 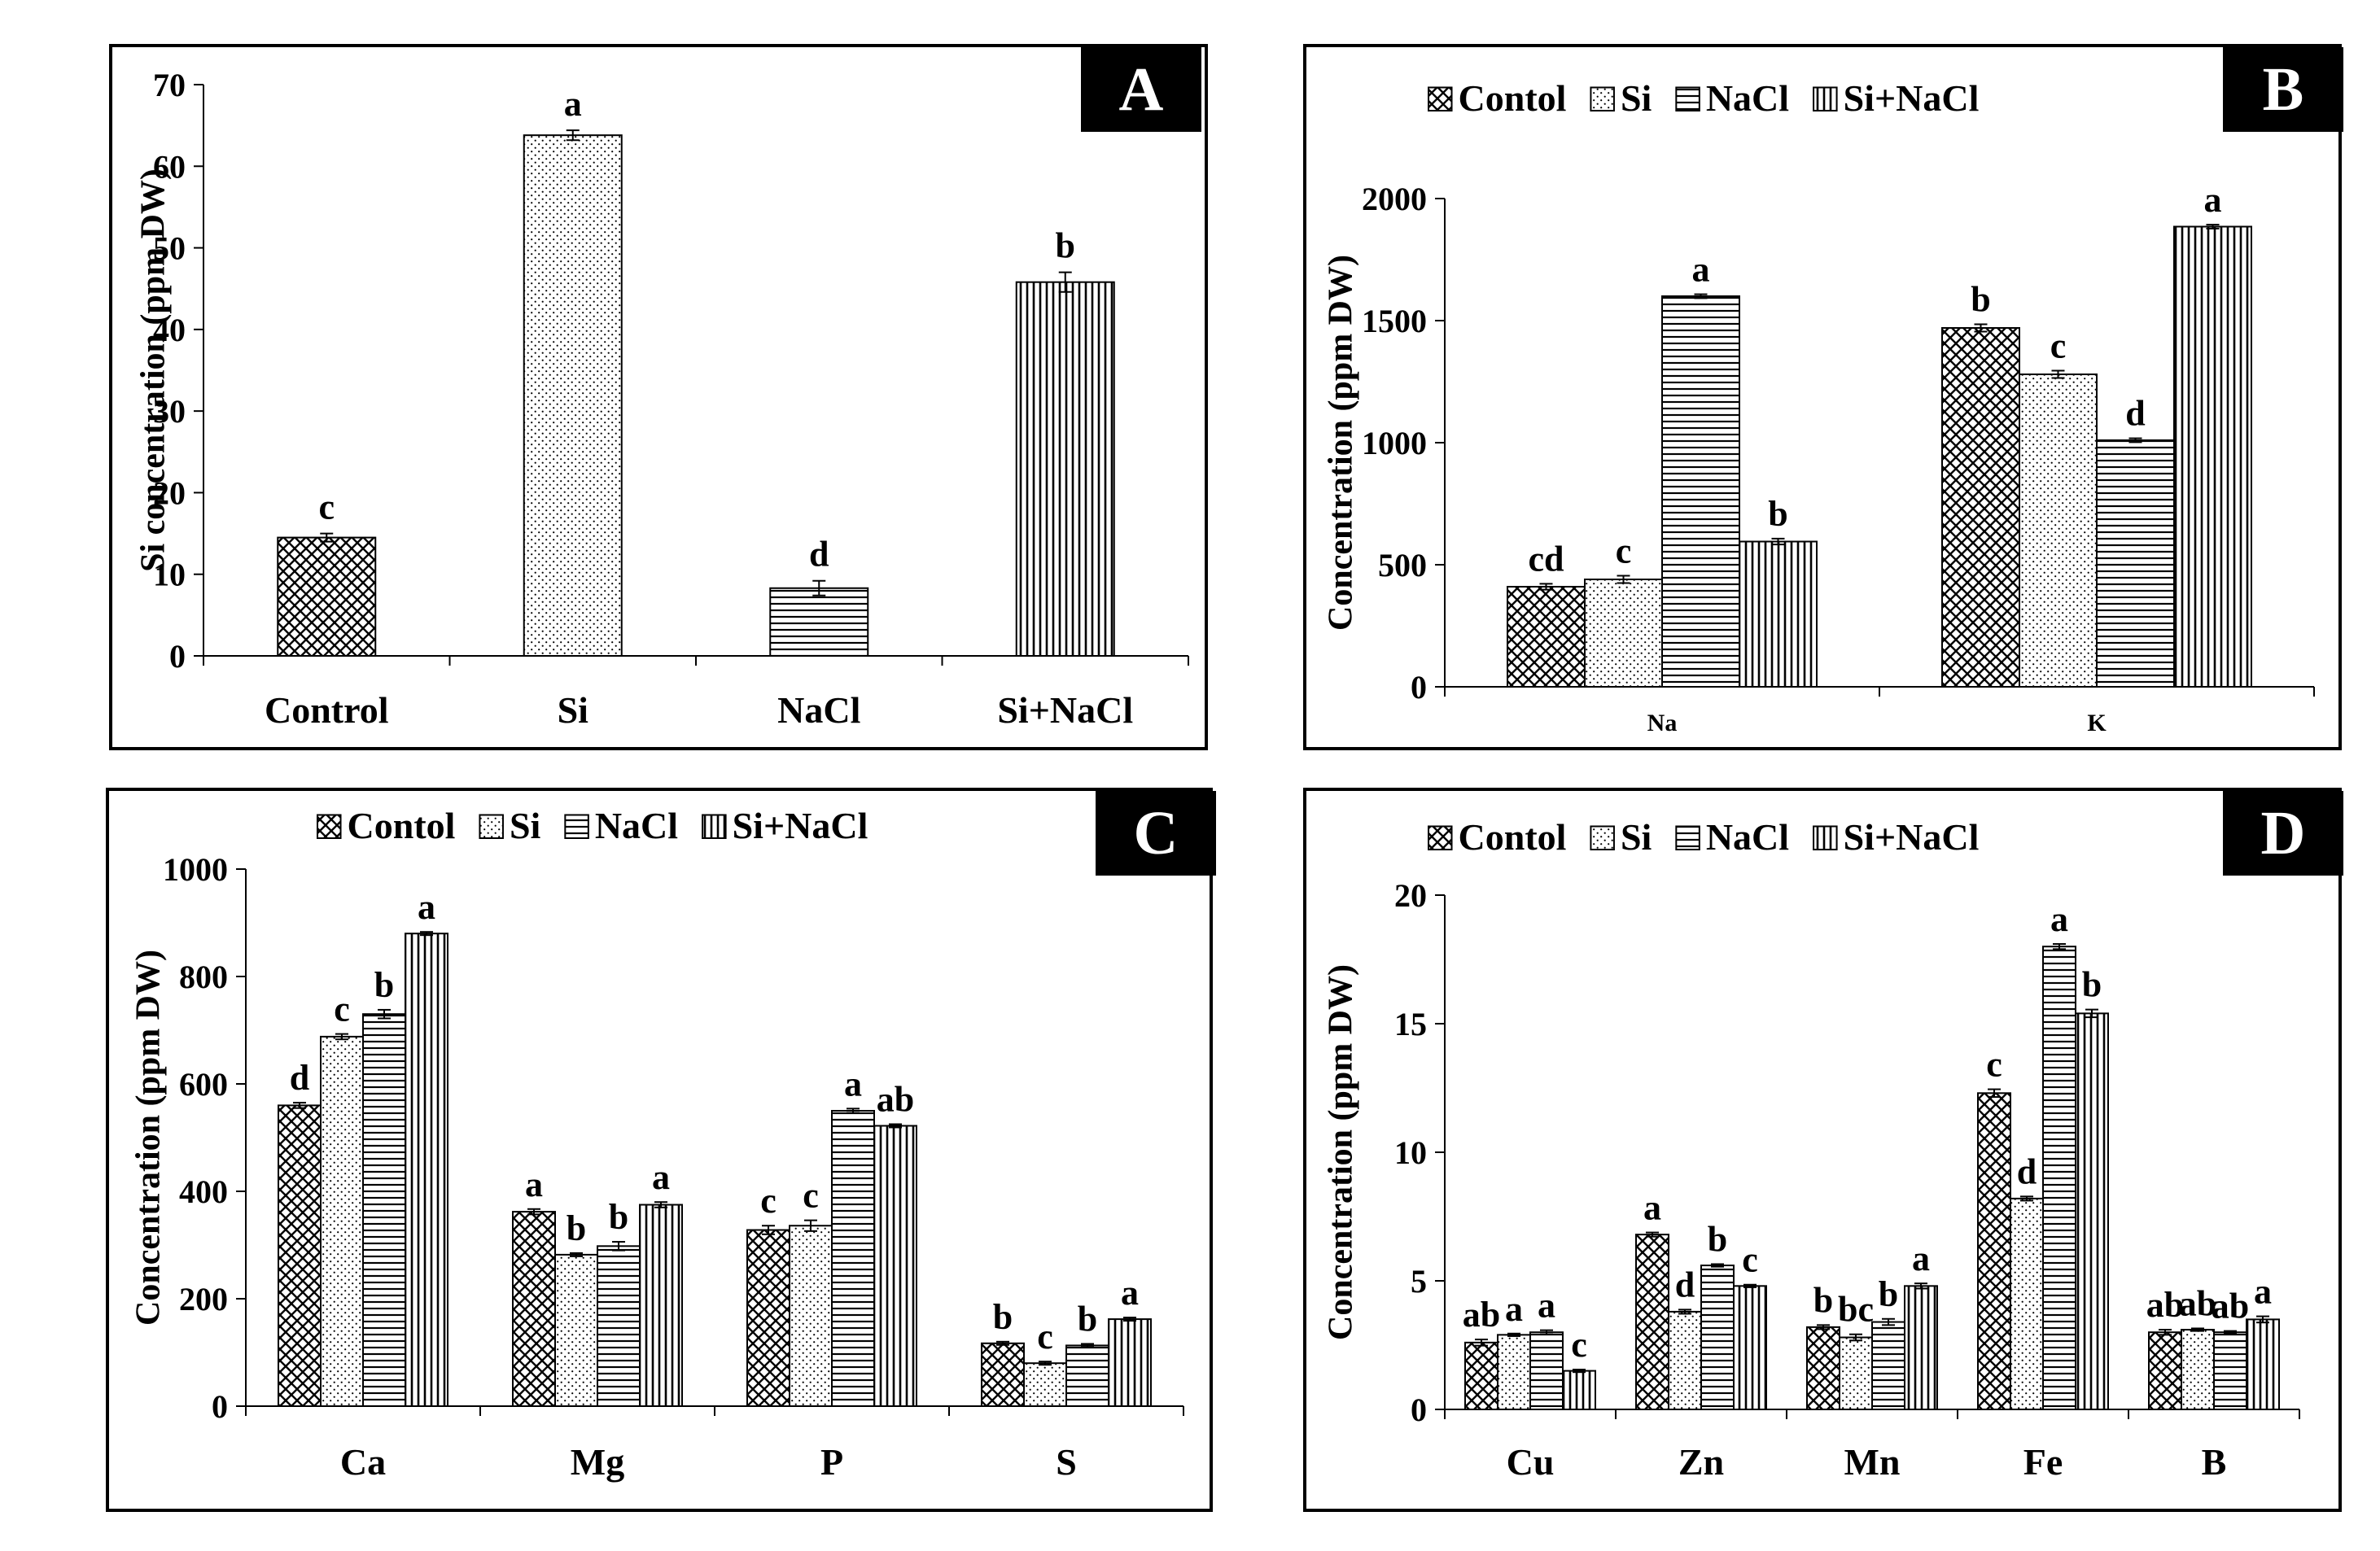 What do you see at coordinates (573, 710) in the screenshot?
I see `x-category-label: Si` at bounding box center [573, 710].